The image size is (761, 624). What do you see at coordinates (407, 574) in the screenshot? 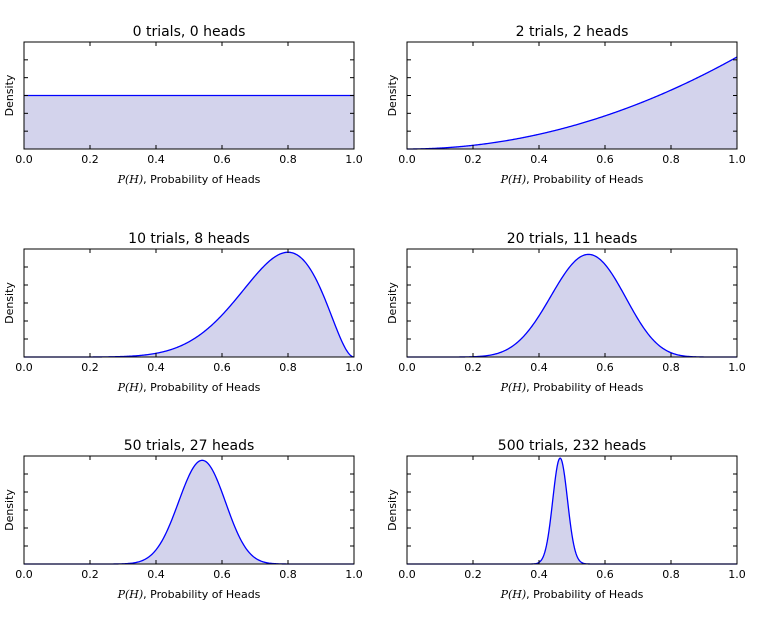
I see `chart-6-xtick-label: 0.0` at bounding box center [407, 574].